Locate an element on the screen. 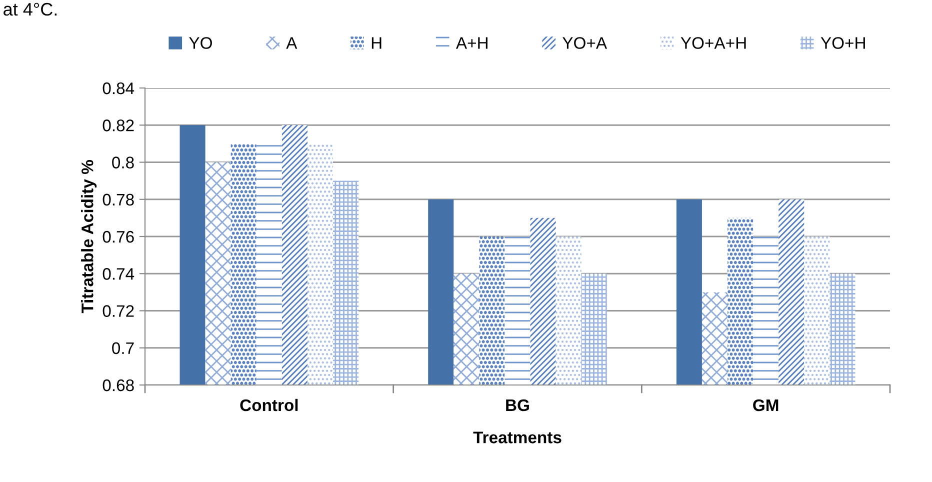  legend-label: A is located at coordinates (292, 43).